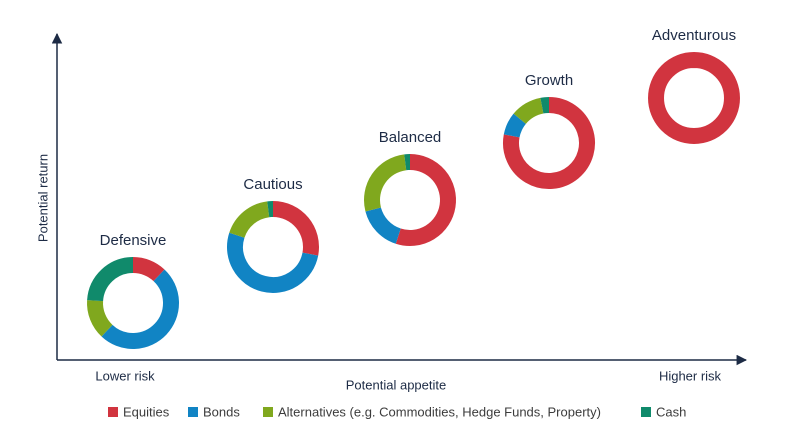 The width and height of the screenshot is (792, 440). I want to click on legend-label: Cash, so click(671, 411).